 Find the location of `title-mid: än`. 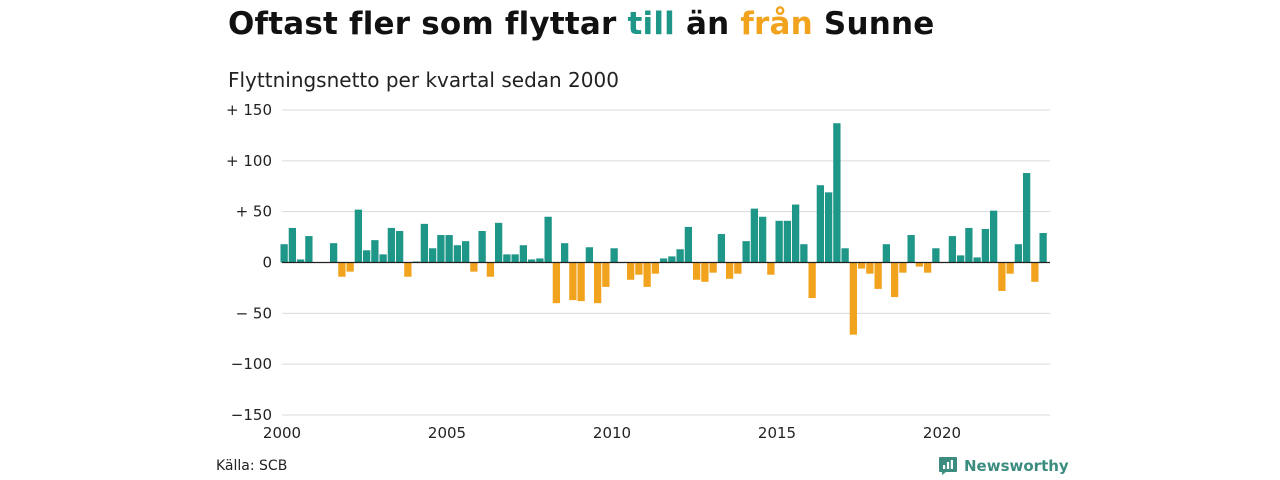

title-mid: än is located at coordinates (707, 24).